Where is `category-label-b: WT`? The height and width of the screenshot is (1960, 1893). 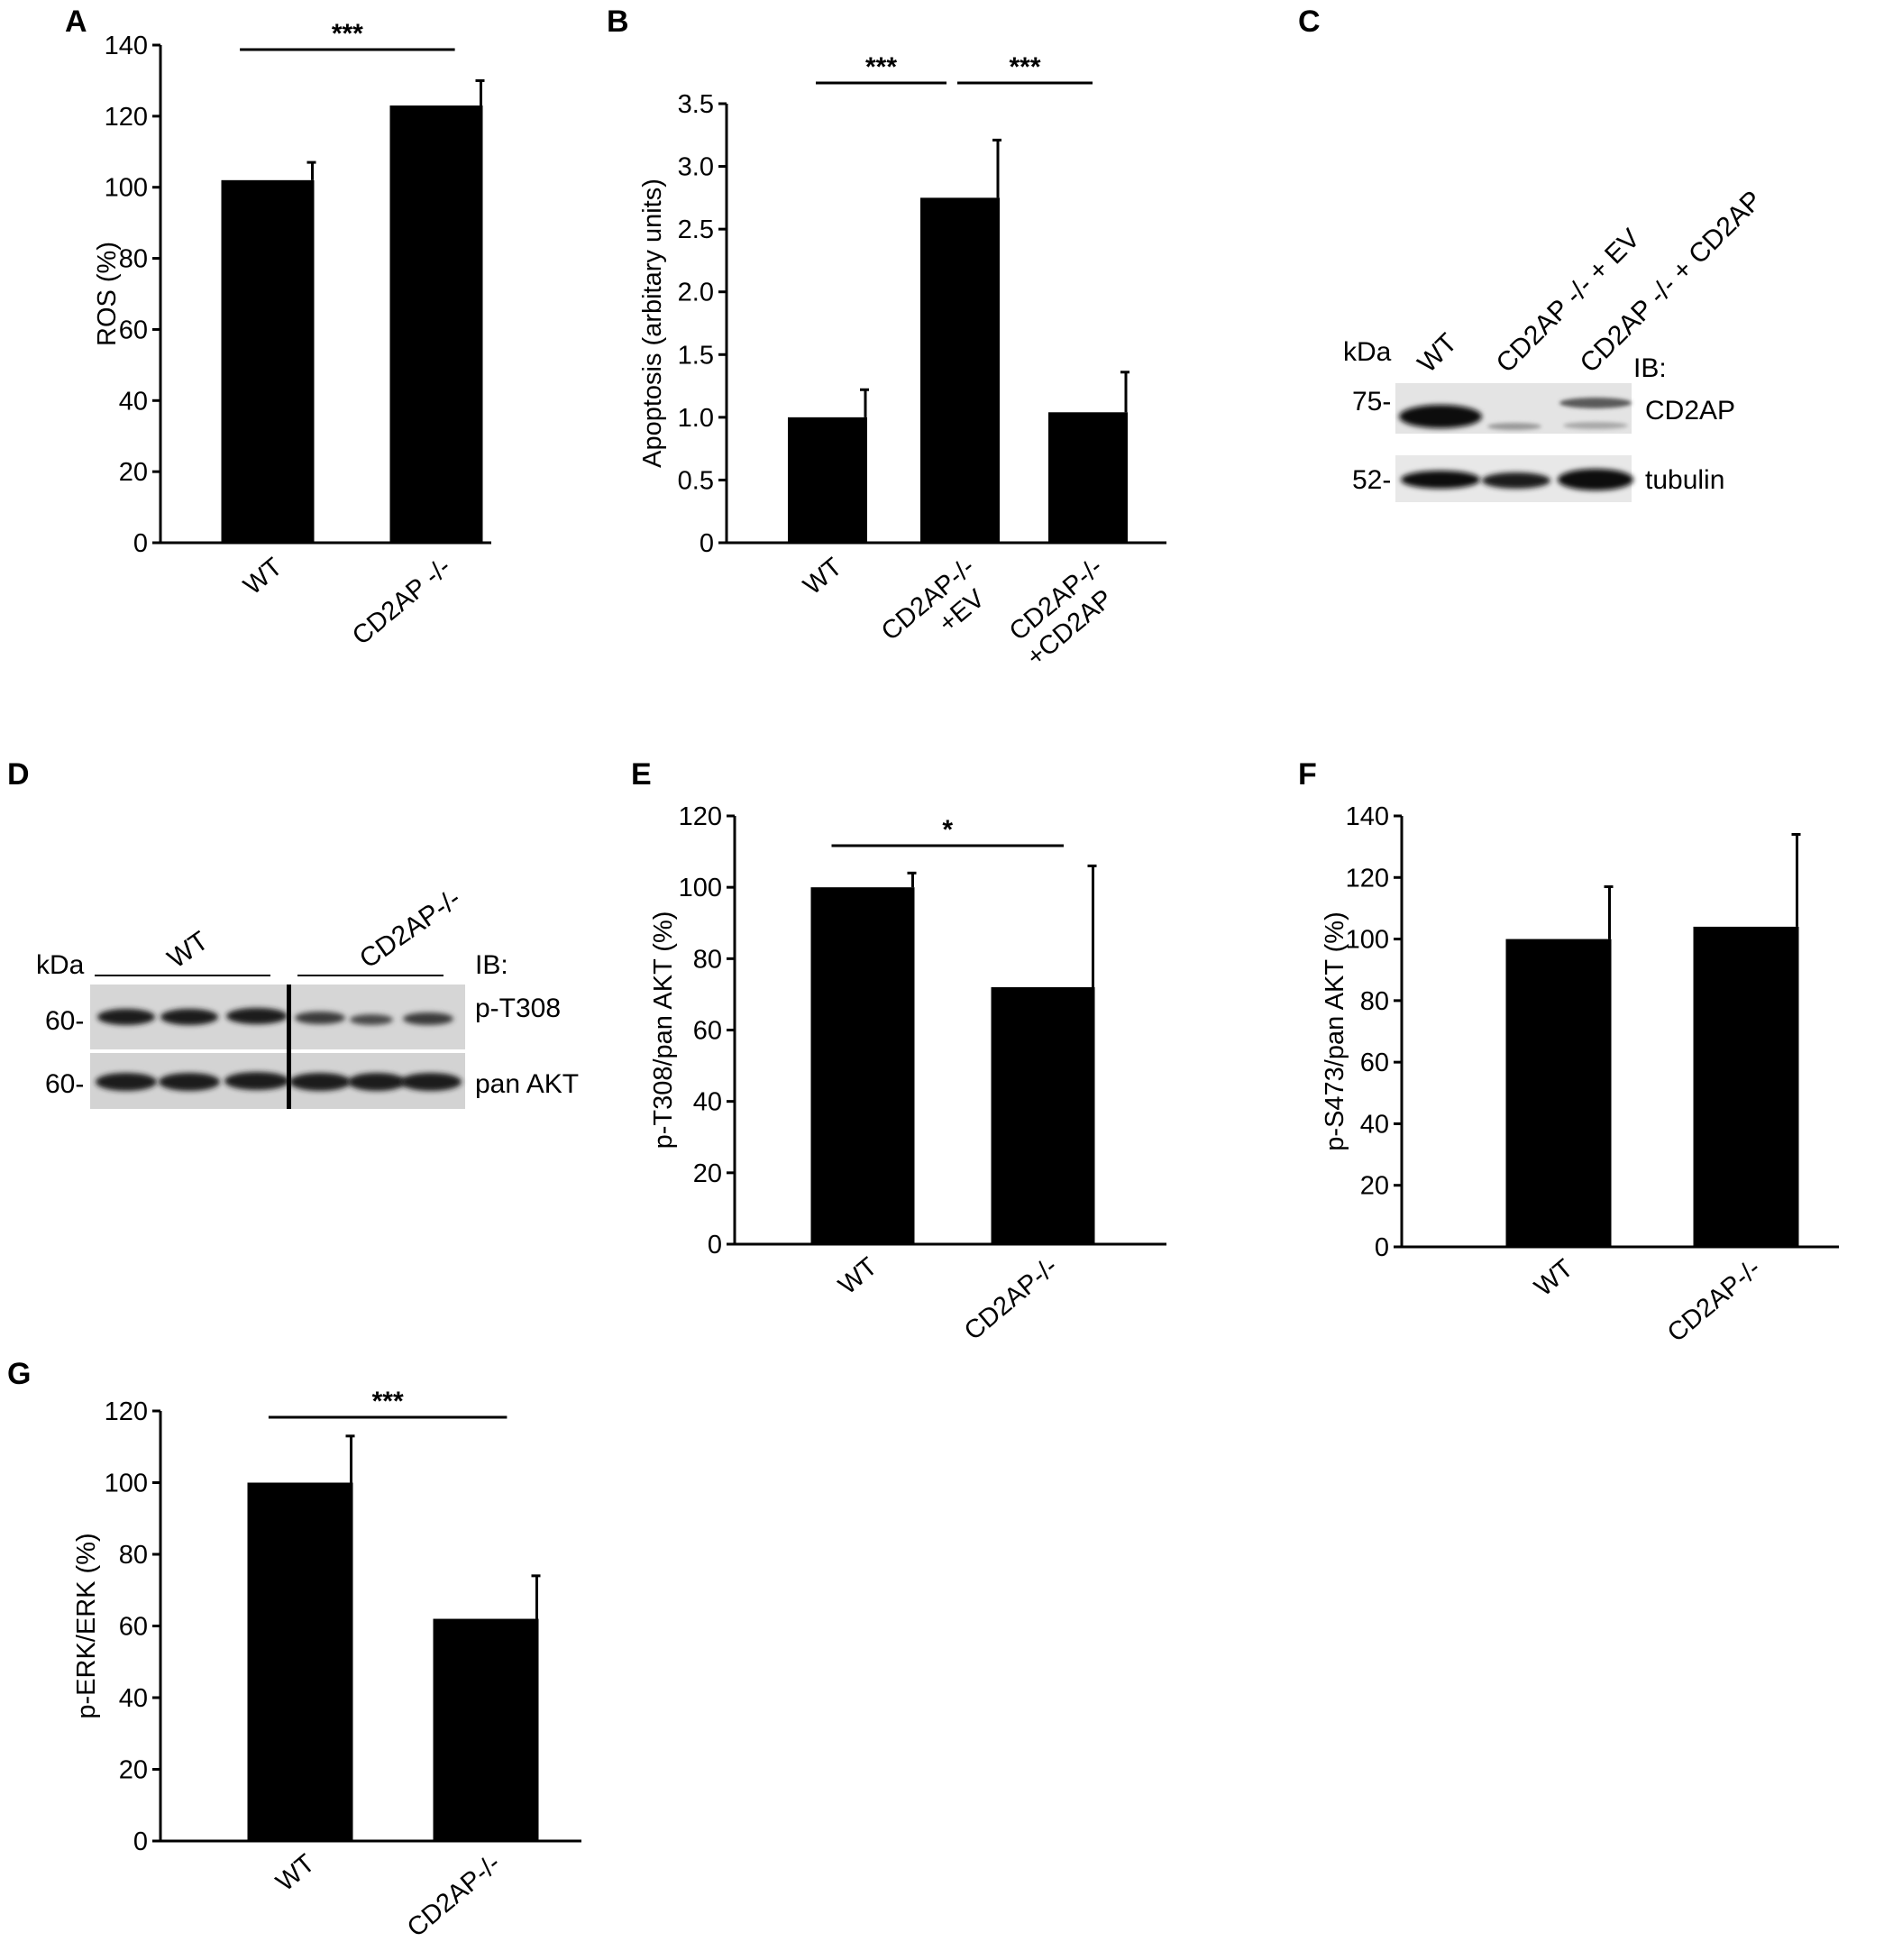 category-label-b: WT is located at coordinates (823, 577).